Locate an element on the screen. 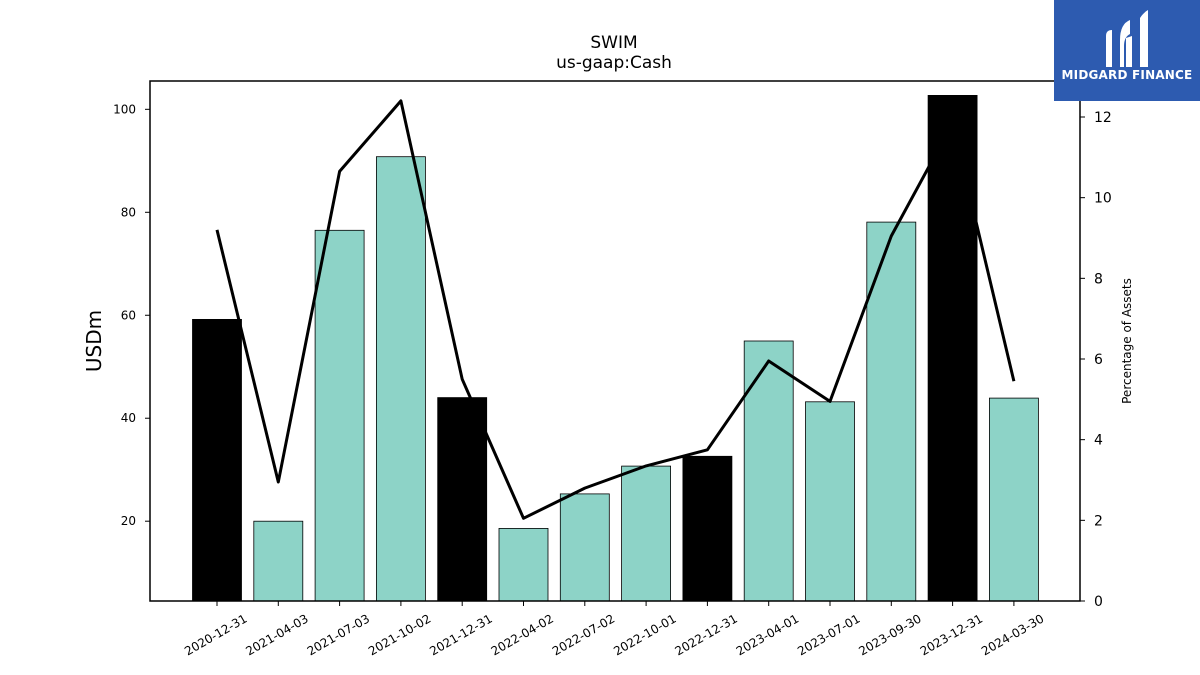 This screenshot has height=675, width=1200. y2-tick-label: 6 is located at coordinates (1098, 360).